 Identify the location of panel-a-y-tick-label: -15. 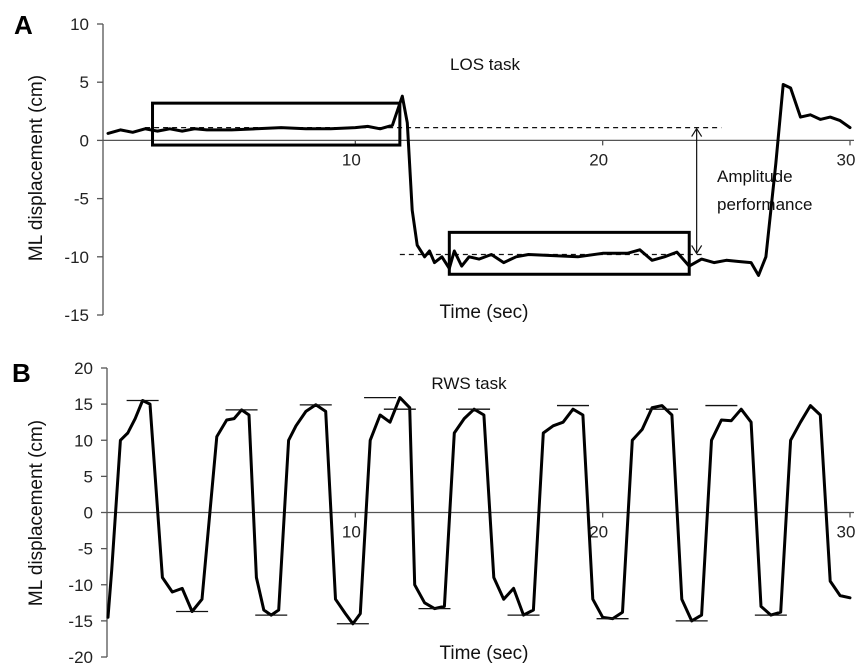
(76, 315).